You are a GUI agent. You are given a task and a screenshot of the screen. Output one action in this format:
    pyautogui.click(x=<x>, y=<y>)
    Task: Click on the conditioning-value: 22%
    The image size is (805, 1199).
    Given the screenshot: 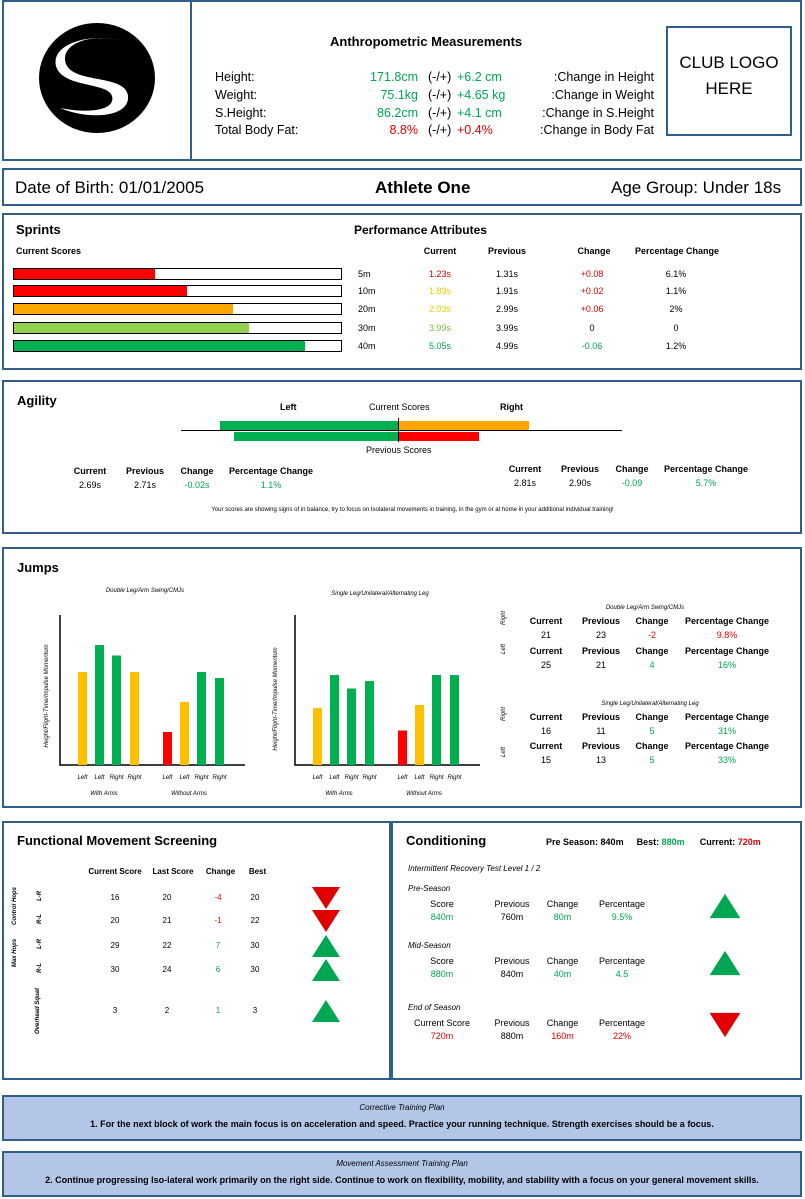 What is the action you would take?
    pyautogui.click(x=621, y=1036)
    